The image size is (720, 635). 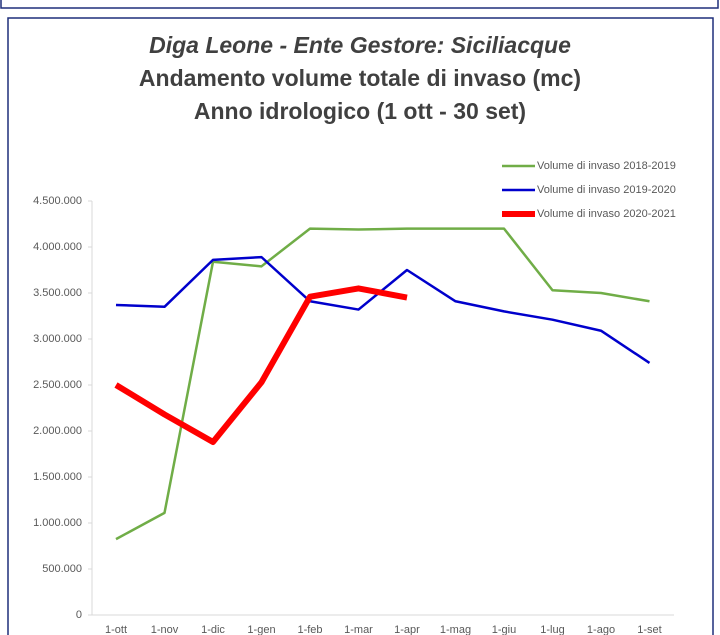 I want to click on chart-subtitle: Andamento volume totale di invaso (mc), so click(x=360, y=78).